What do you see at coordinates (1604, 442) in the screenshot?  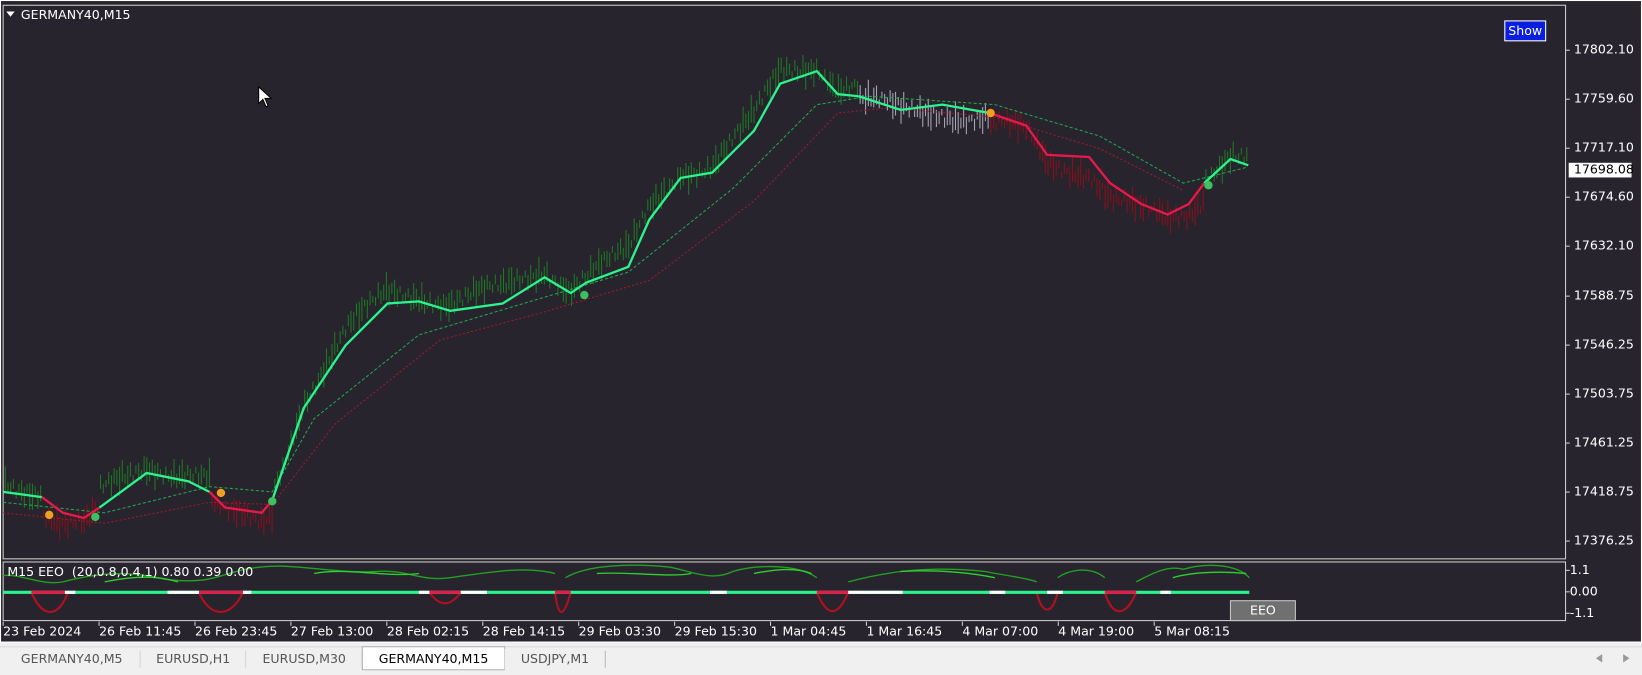 I see `price-label: 17461.25` at bounding box center [1604, 442].